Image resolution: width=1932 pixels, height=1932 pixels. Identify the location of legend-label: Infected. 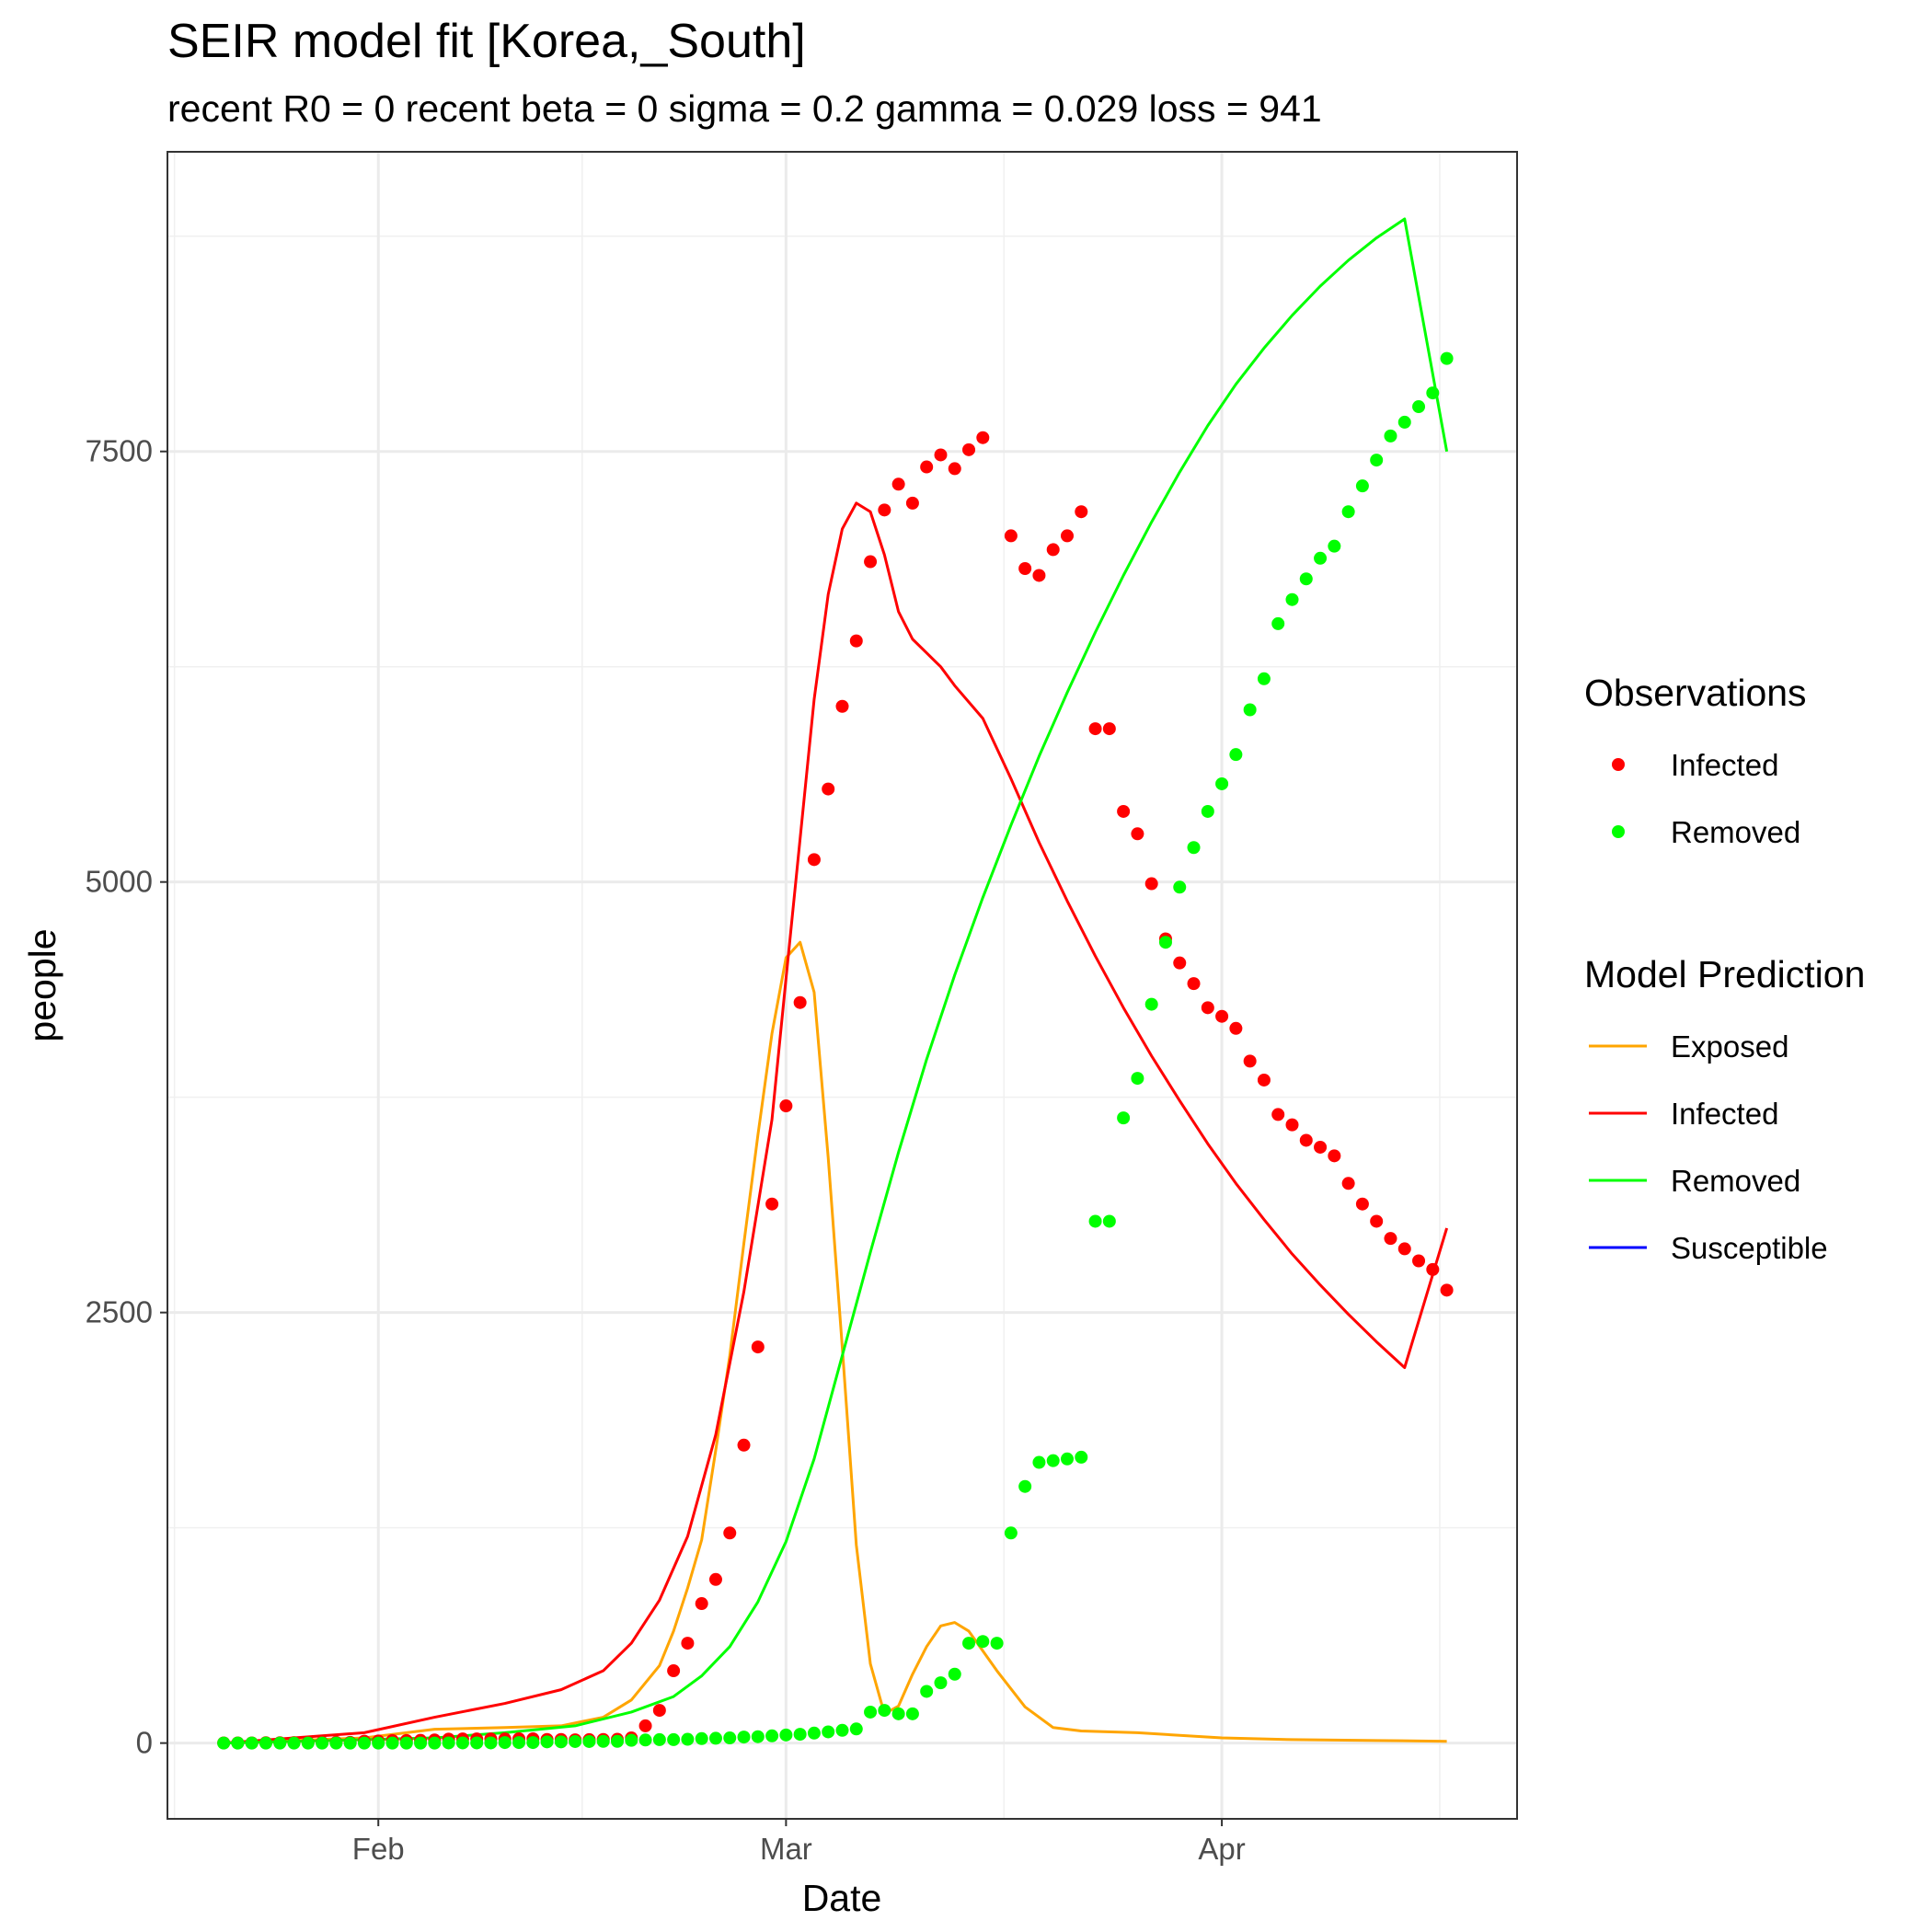
(1724, 1114).